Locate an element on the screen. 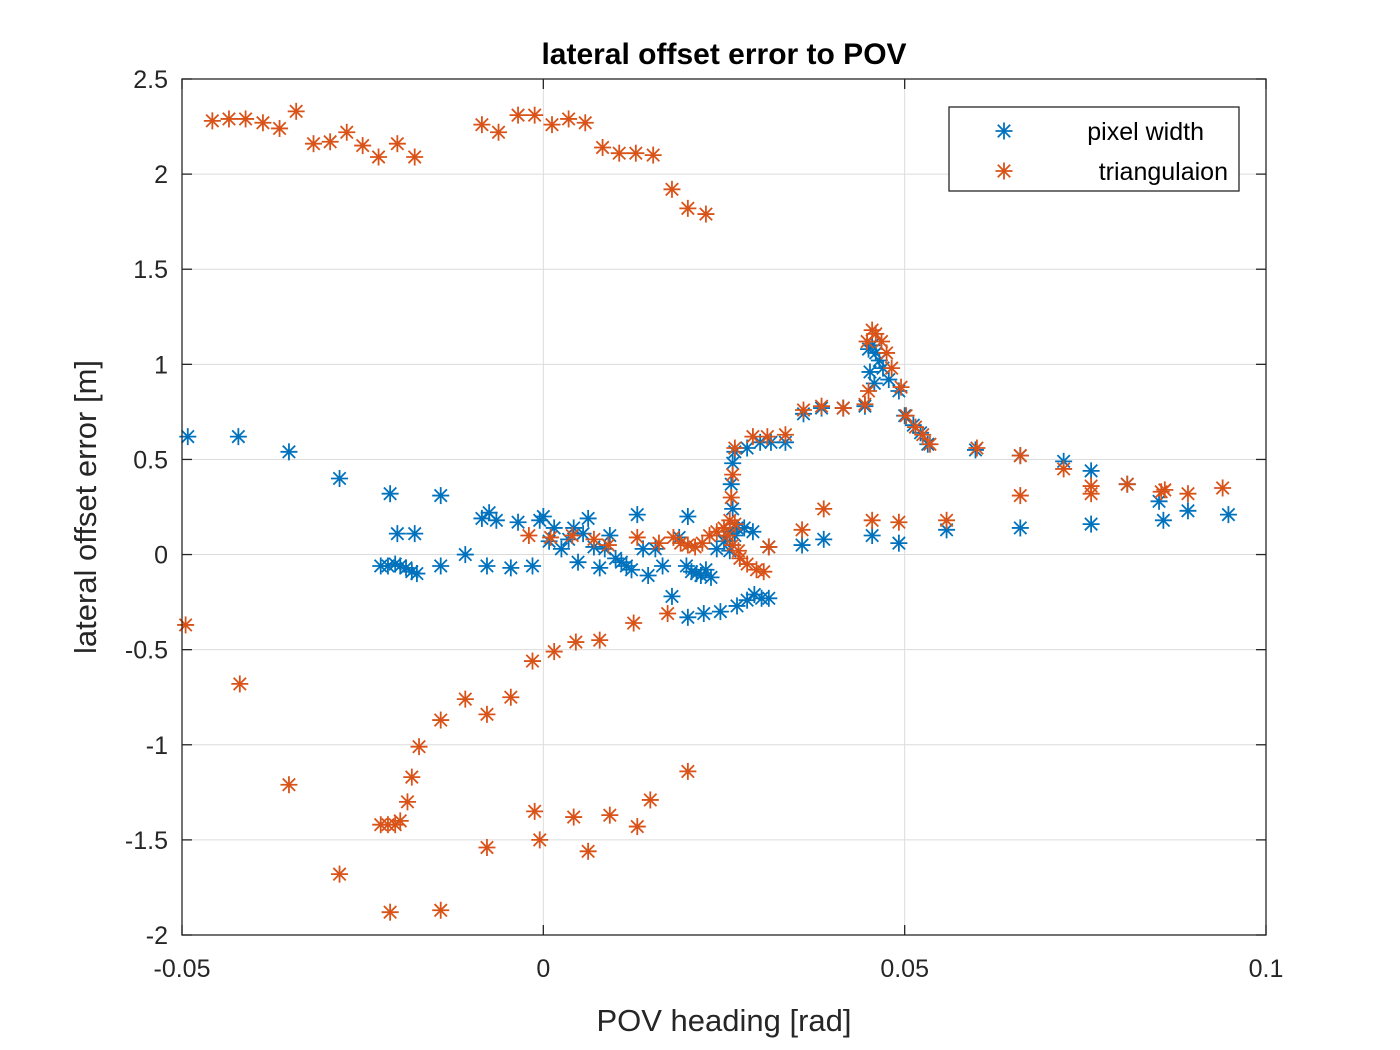 This screenshot has width=1400, height=1050. y-axis-label: lateral offset error [m] is located at coordinates (85, 507).